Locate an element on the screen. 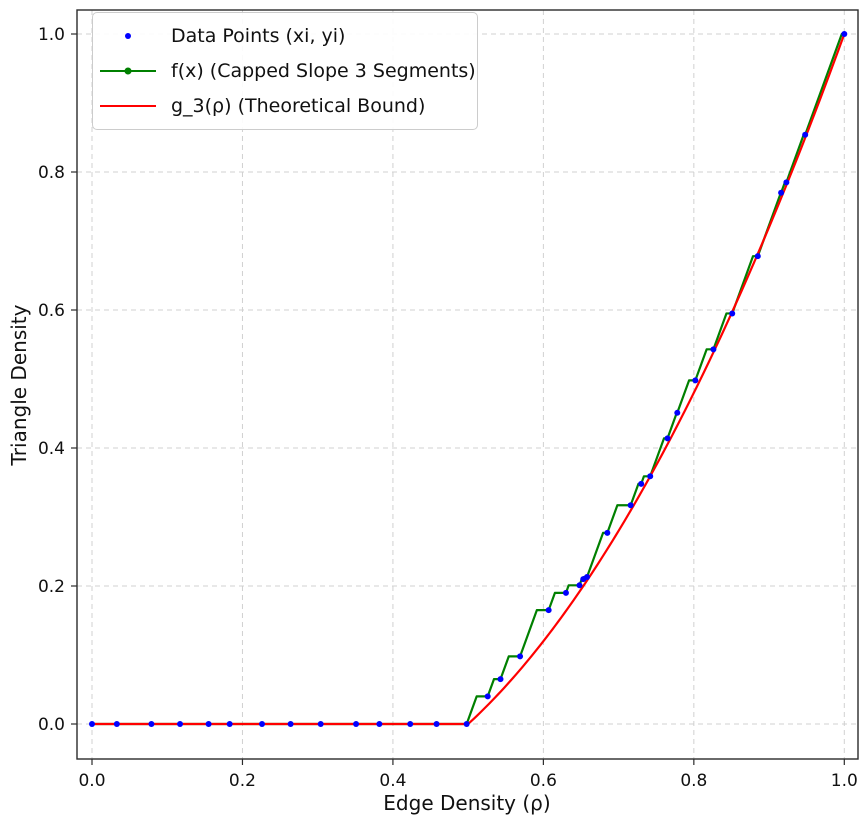  x-tick-label: 0.2 is located at coordinates (242, 781).